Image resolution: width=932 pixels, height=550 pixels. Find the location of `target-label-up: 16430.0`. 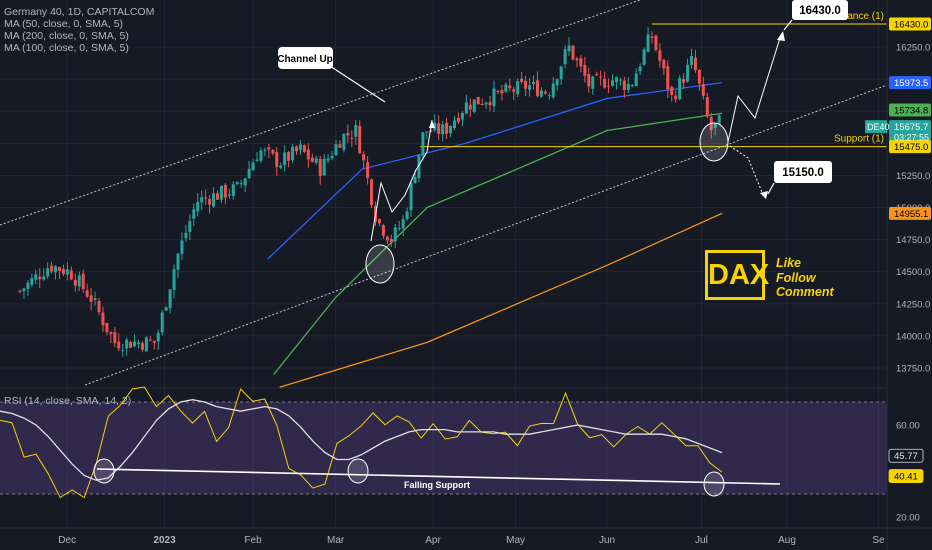

target-label-up: 16430.0 is located at coordinates (820, 11).